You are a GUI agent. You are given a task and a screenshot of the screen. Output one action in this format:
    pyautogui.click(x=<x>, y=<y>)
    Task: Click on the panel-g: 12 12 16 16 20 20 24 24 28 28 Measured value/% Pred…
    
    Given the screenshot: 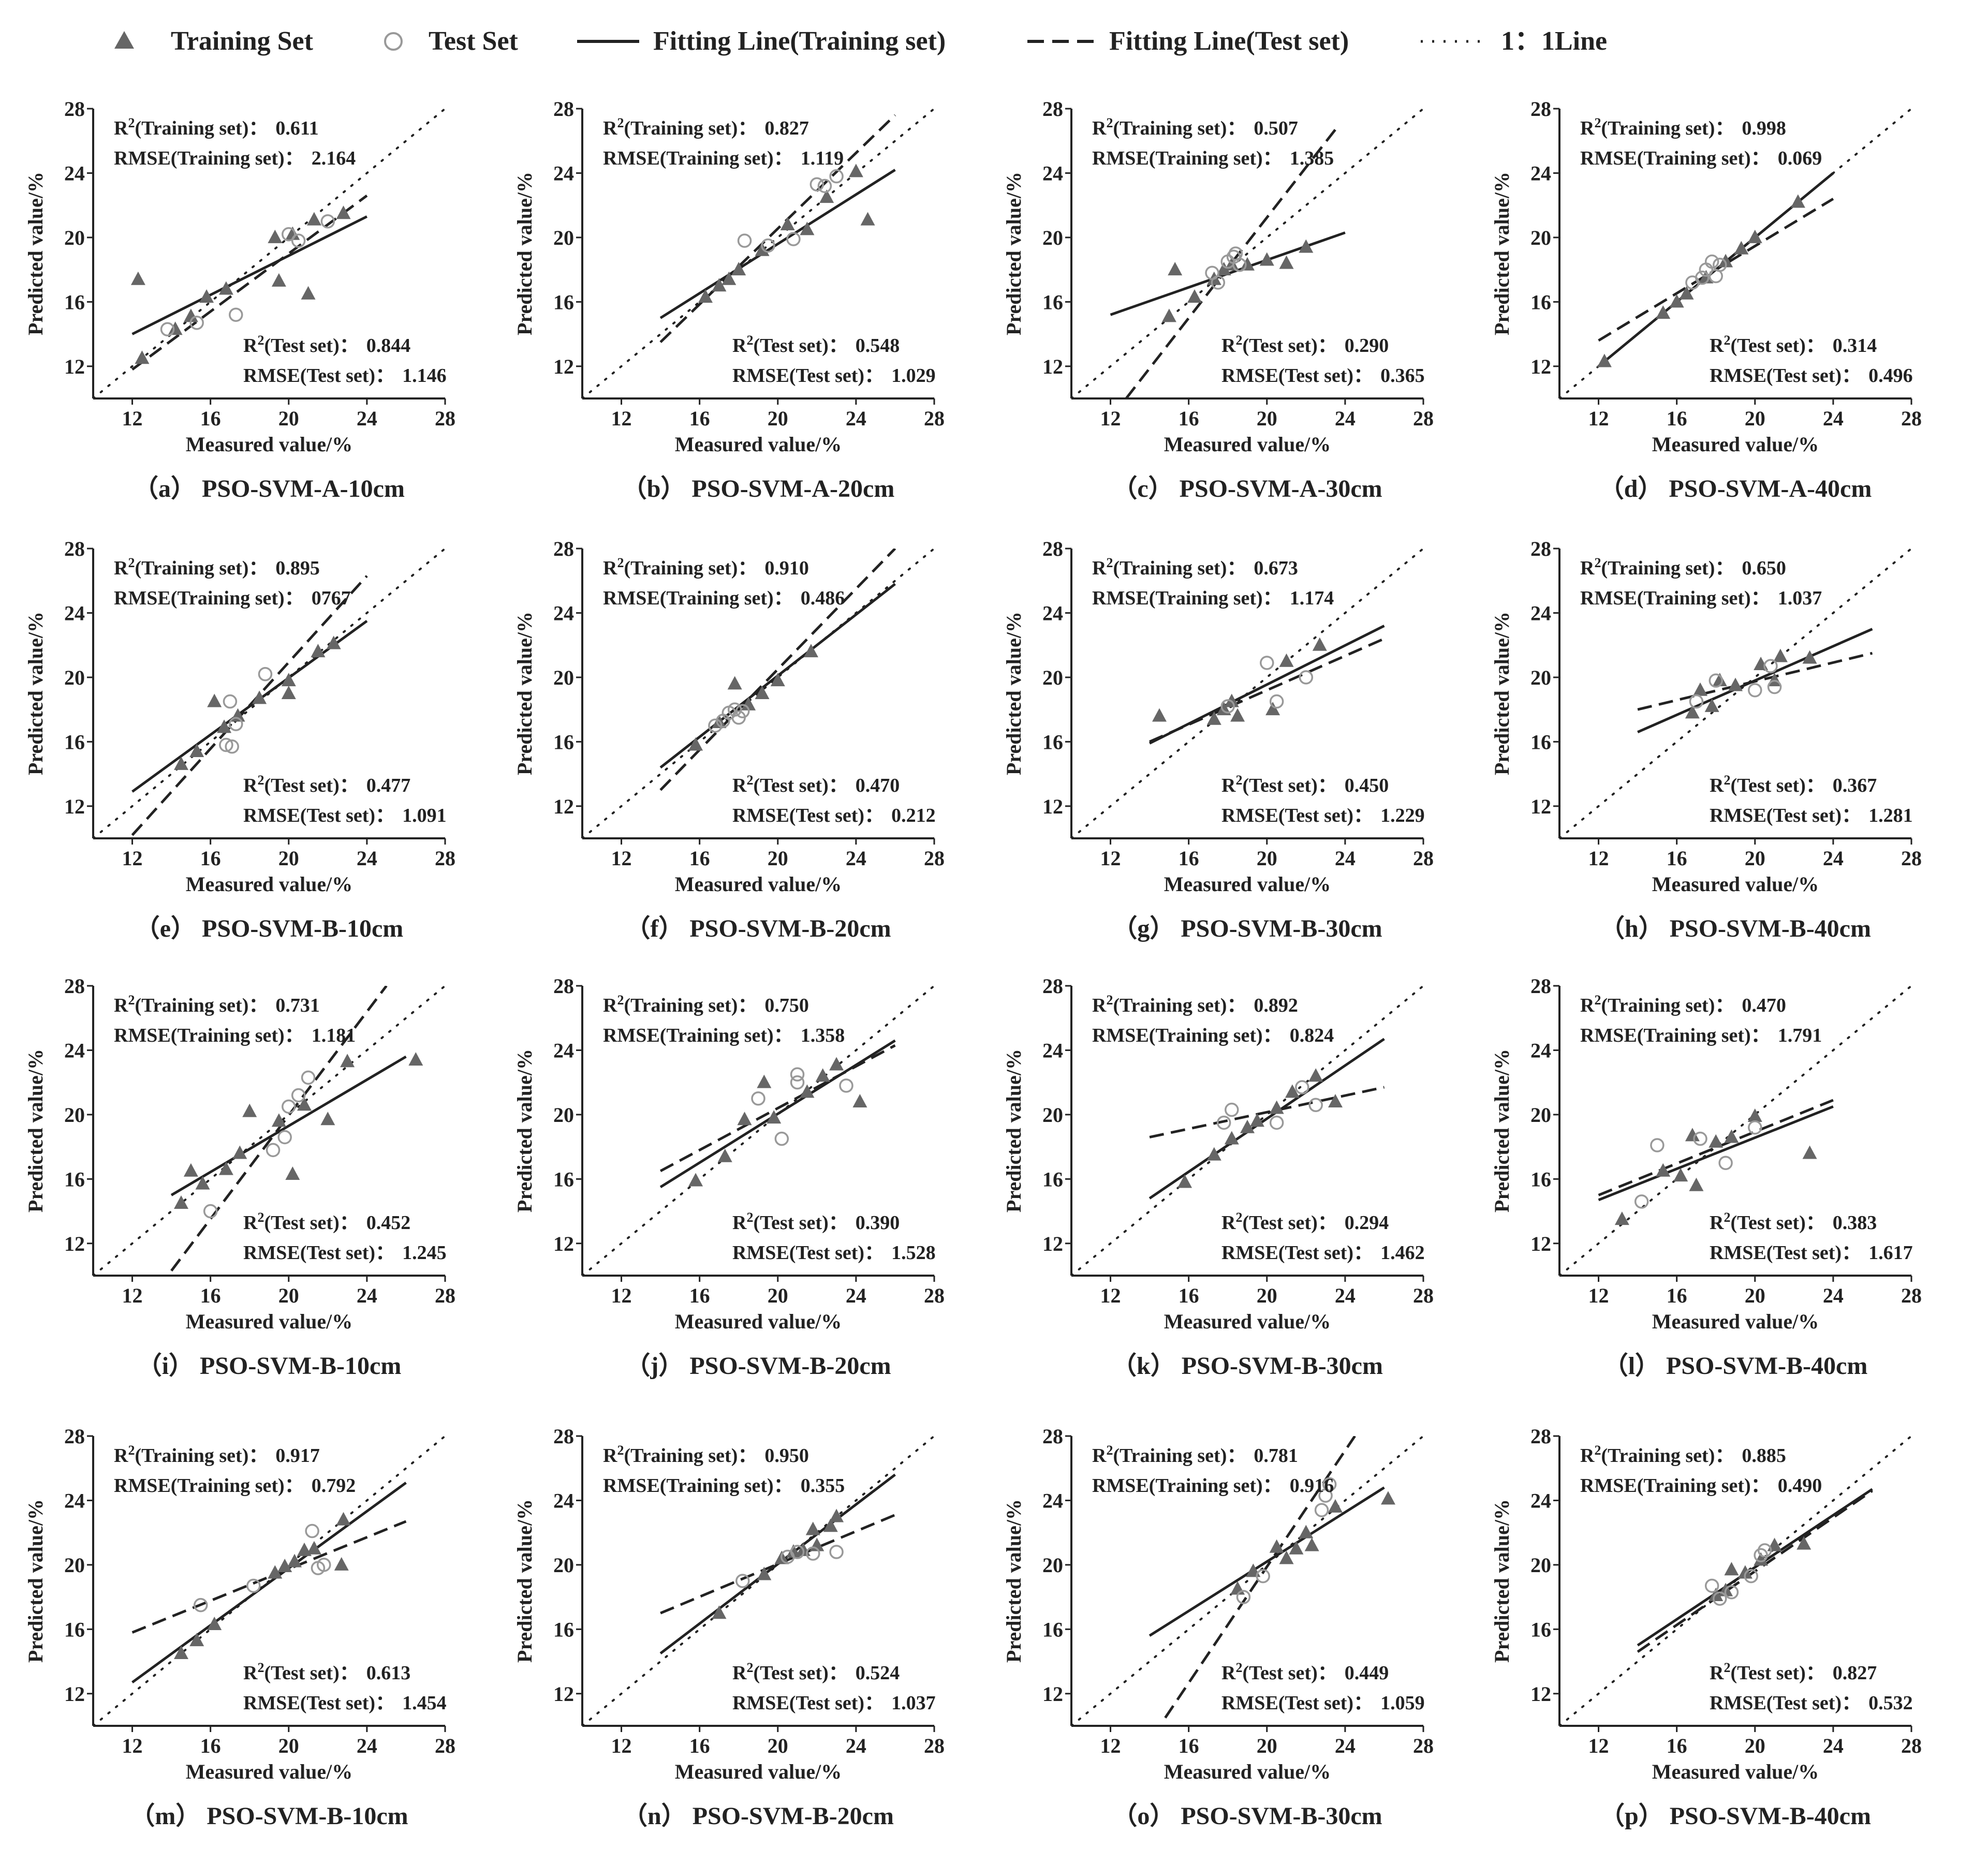 What is the action you would take?
    pyautogui.click(x=1218, y=739)
    